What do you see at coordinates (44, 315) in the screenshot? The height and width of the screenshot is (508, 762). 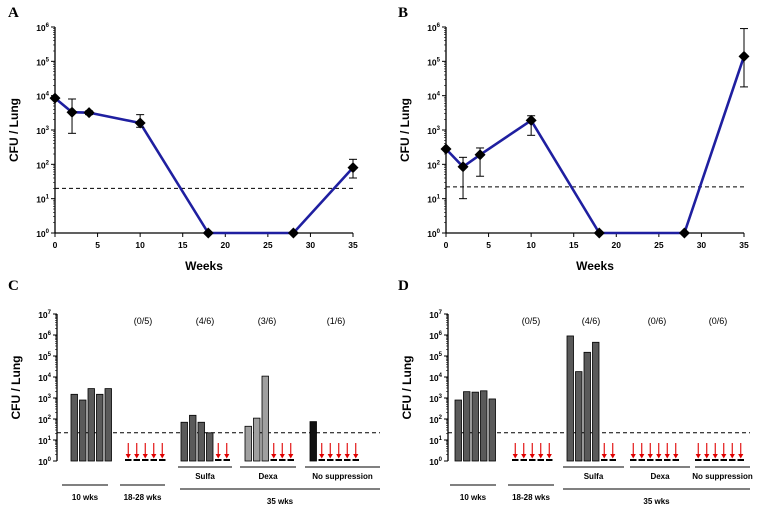 I see `y-tick-label: 10⁷` at bounding box center [44, 315].